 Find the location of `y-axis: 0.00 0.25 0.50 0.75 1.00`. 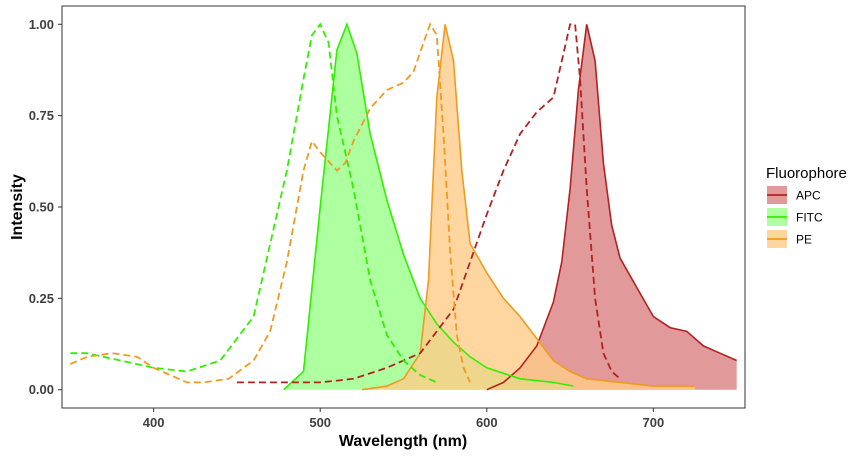

y-axis: 0.00 0.25 0.50 0.75 1.00 is located at coordinates (45, 207).